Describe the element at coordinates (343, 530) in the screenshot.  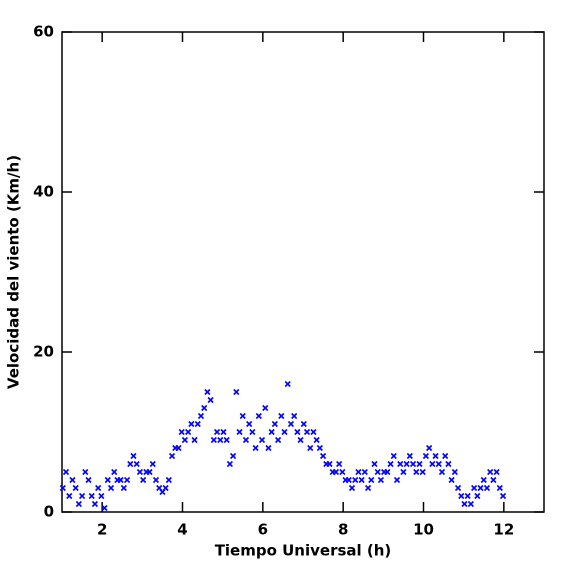
I see `x-tick-label: 8` at that location.